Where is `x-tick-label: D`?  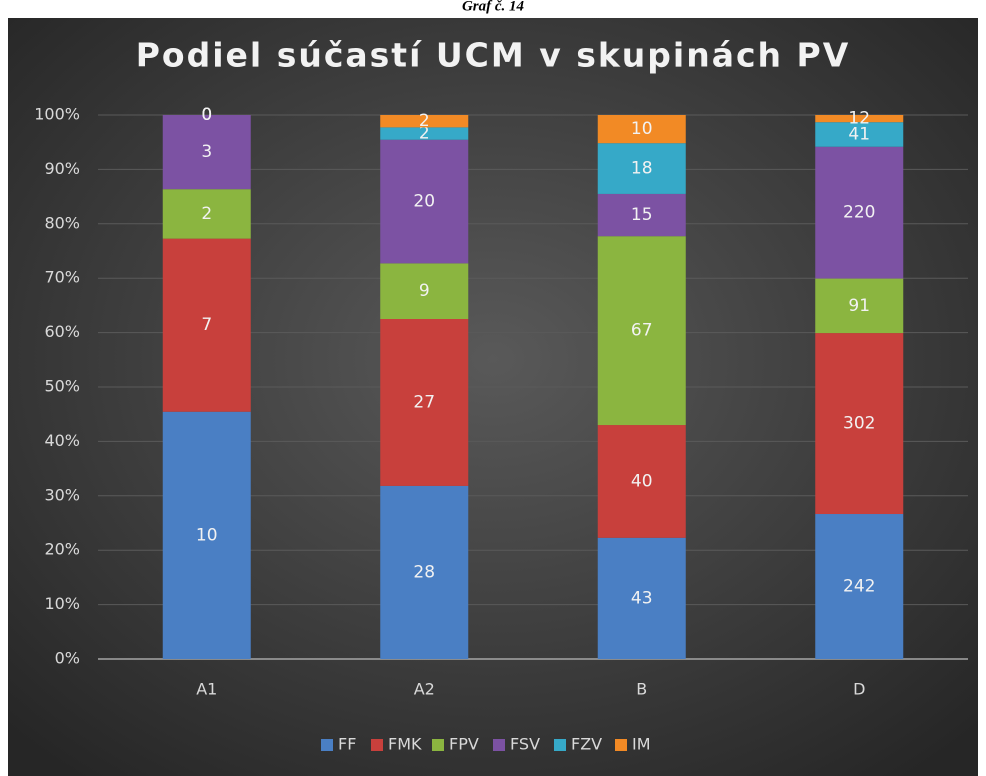 x-tick-label: D is located at coordinates (859, 689).